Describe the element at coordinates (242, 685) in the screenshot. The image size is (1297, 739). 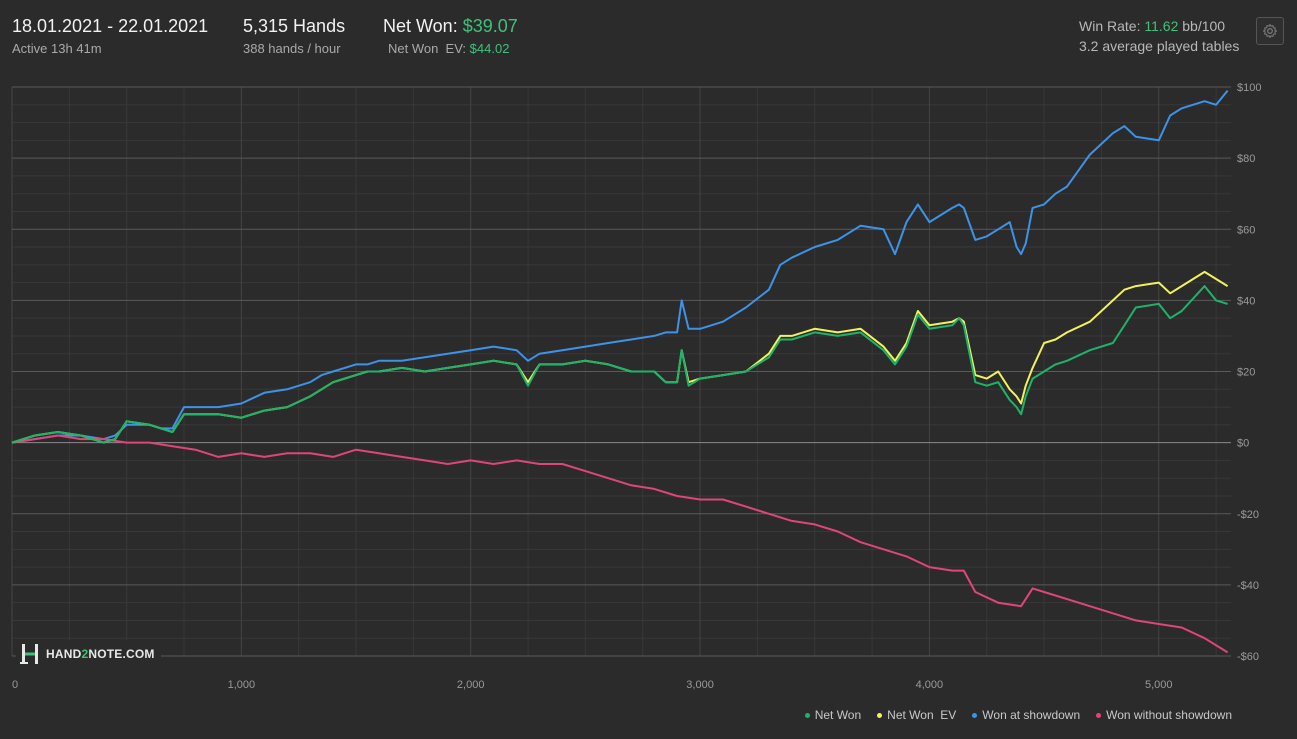
I see `x-tick-label: 1,000` at that location.